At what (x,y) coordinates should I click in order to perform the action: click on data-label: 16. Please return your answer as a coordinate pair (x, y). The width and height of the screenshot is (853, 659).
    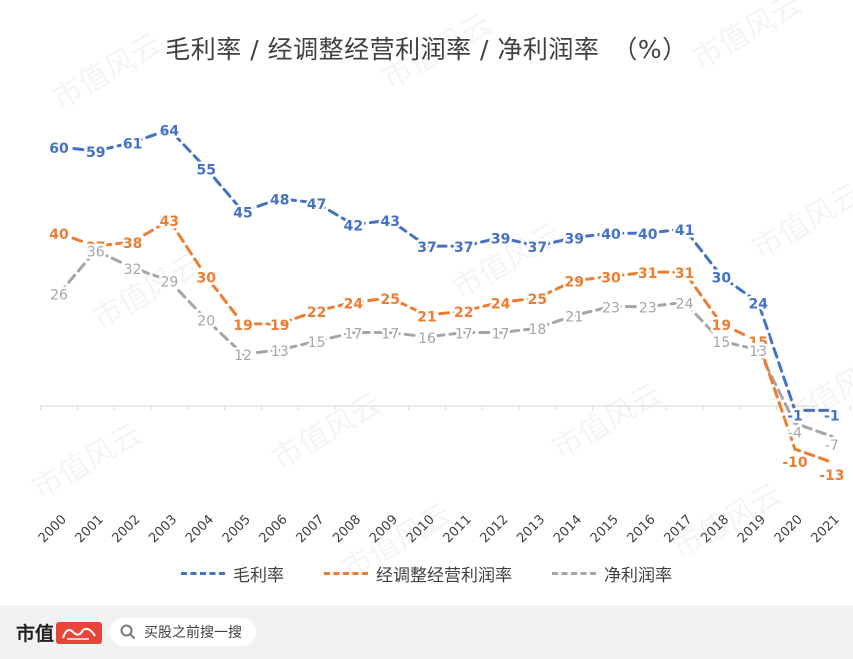
    Looking at the image, I should click on (427, 339).